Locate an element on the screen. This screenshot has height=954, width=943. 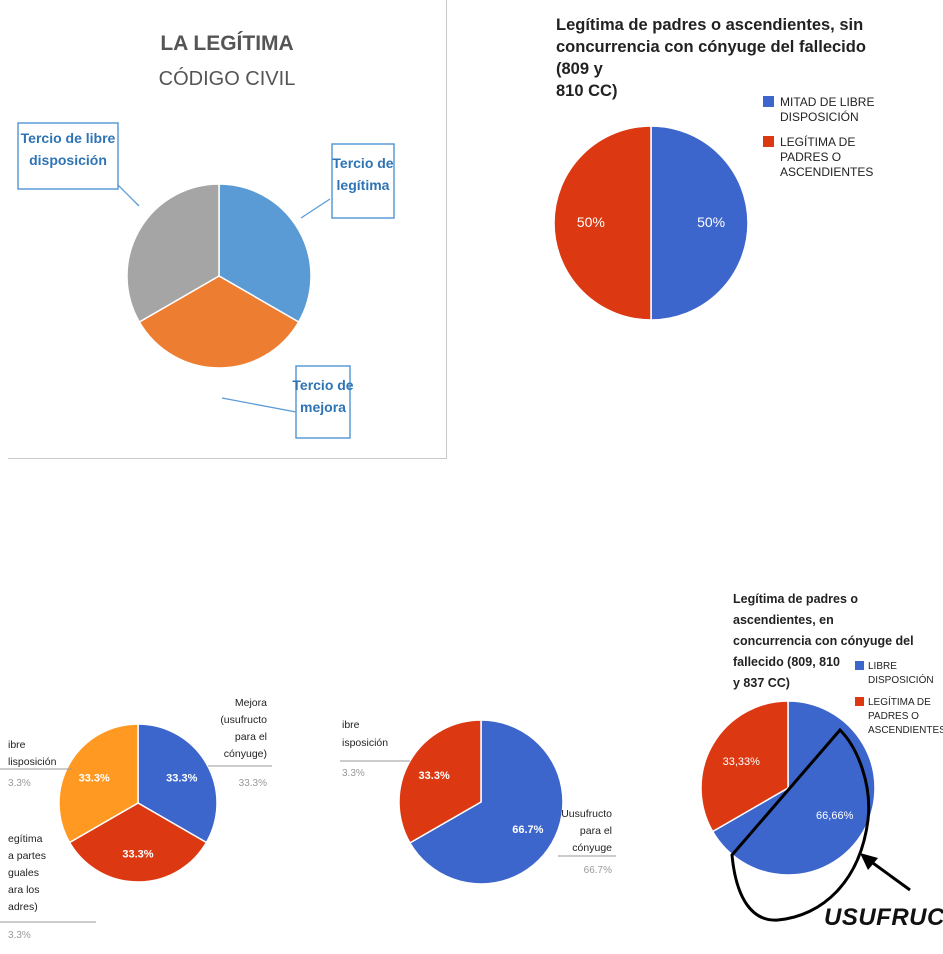
chart-3-side-label: lisposición is located at coordinates (32, 762).